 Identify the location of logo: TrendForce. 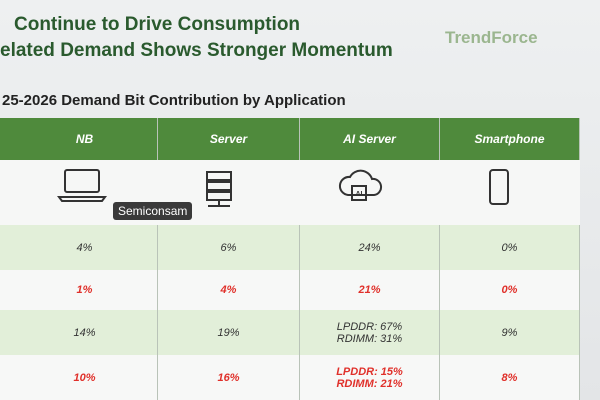
(491, 37).